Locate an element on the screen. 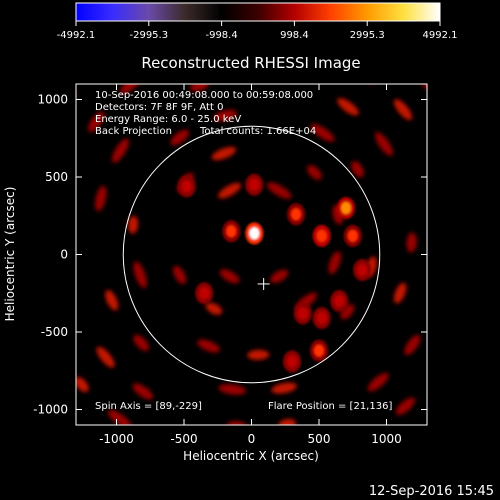 This screenshot has width=500, height=500. center-marker is located at coordinates (263, 283).